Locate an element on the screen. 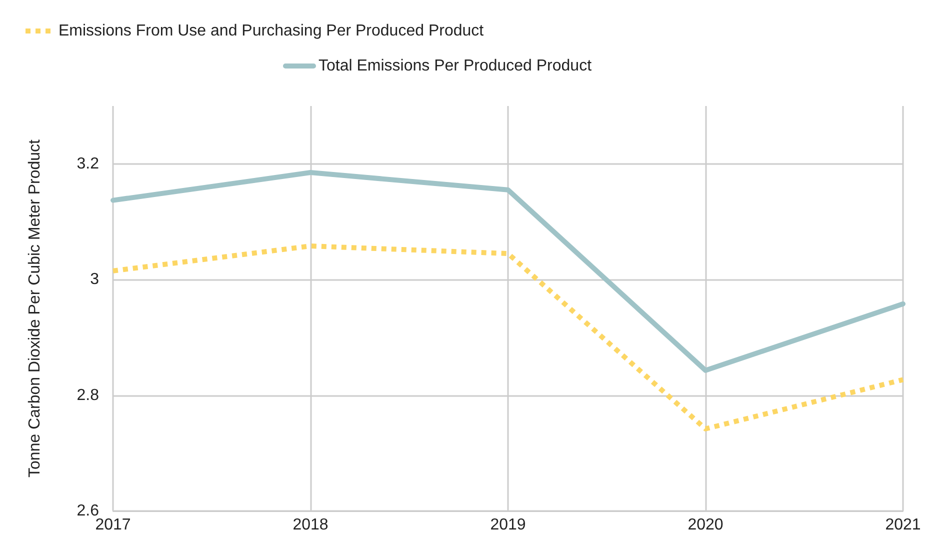 The height and width of the screenshot is (547, 933). x-tick-label: 2021 is located at coordinates (903, 525).